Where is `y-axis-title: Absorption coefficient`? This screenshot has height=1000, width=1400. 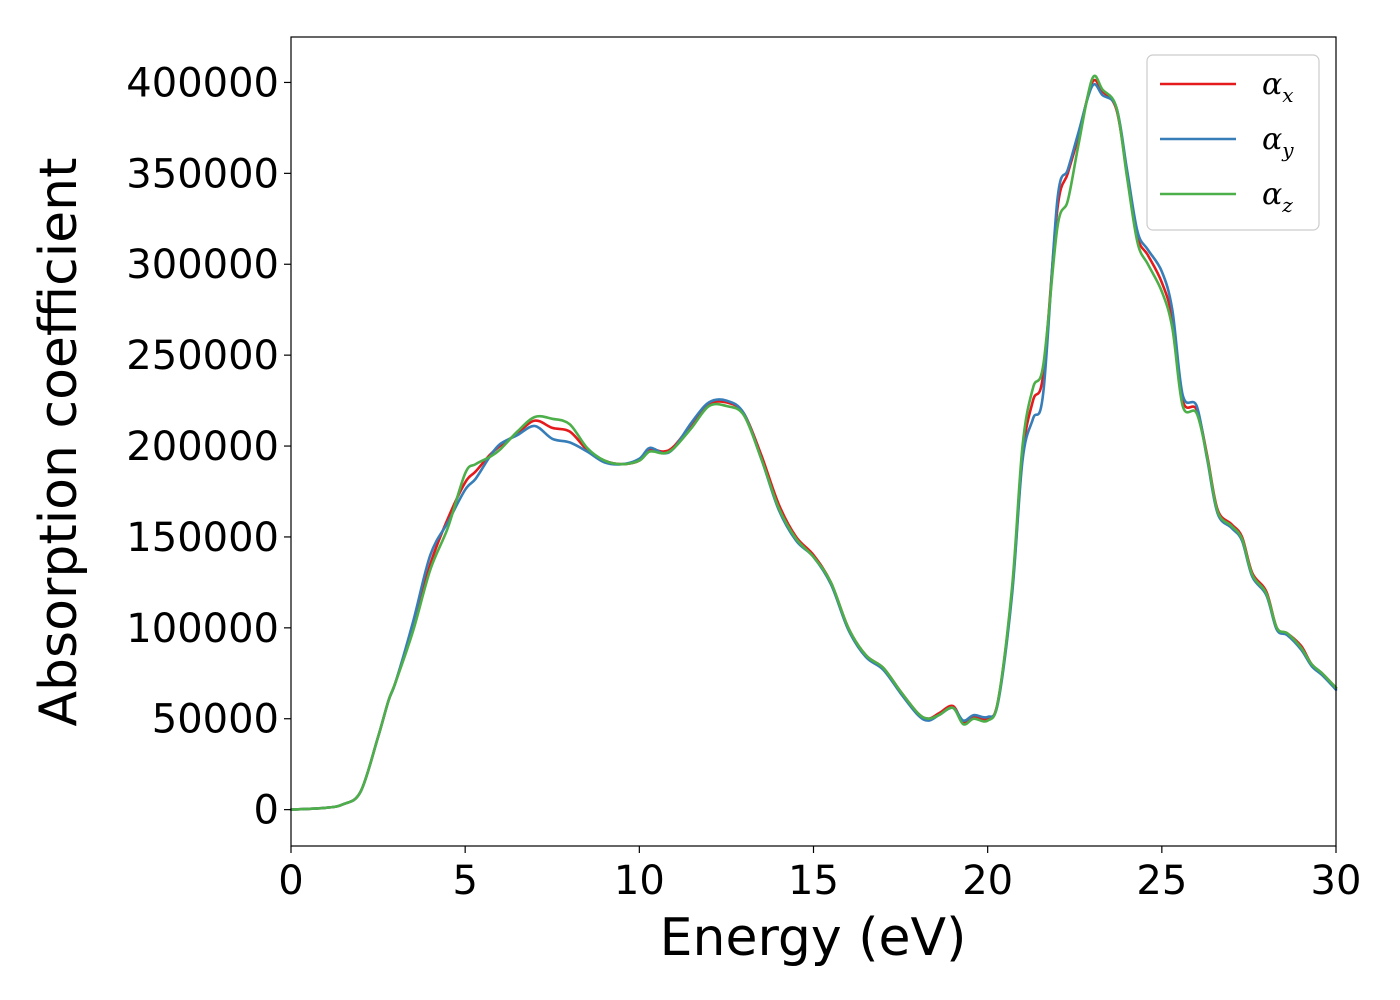 y-axis-title: Absorption coefficient is located at coordinates (59, 441).